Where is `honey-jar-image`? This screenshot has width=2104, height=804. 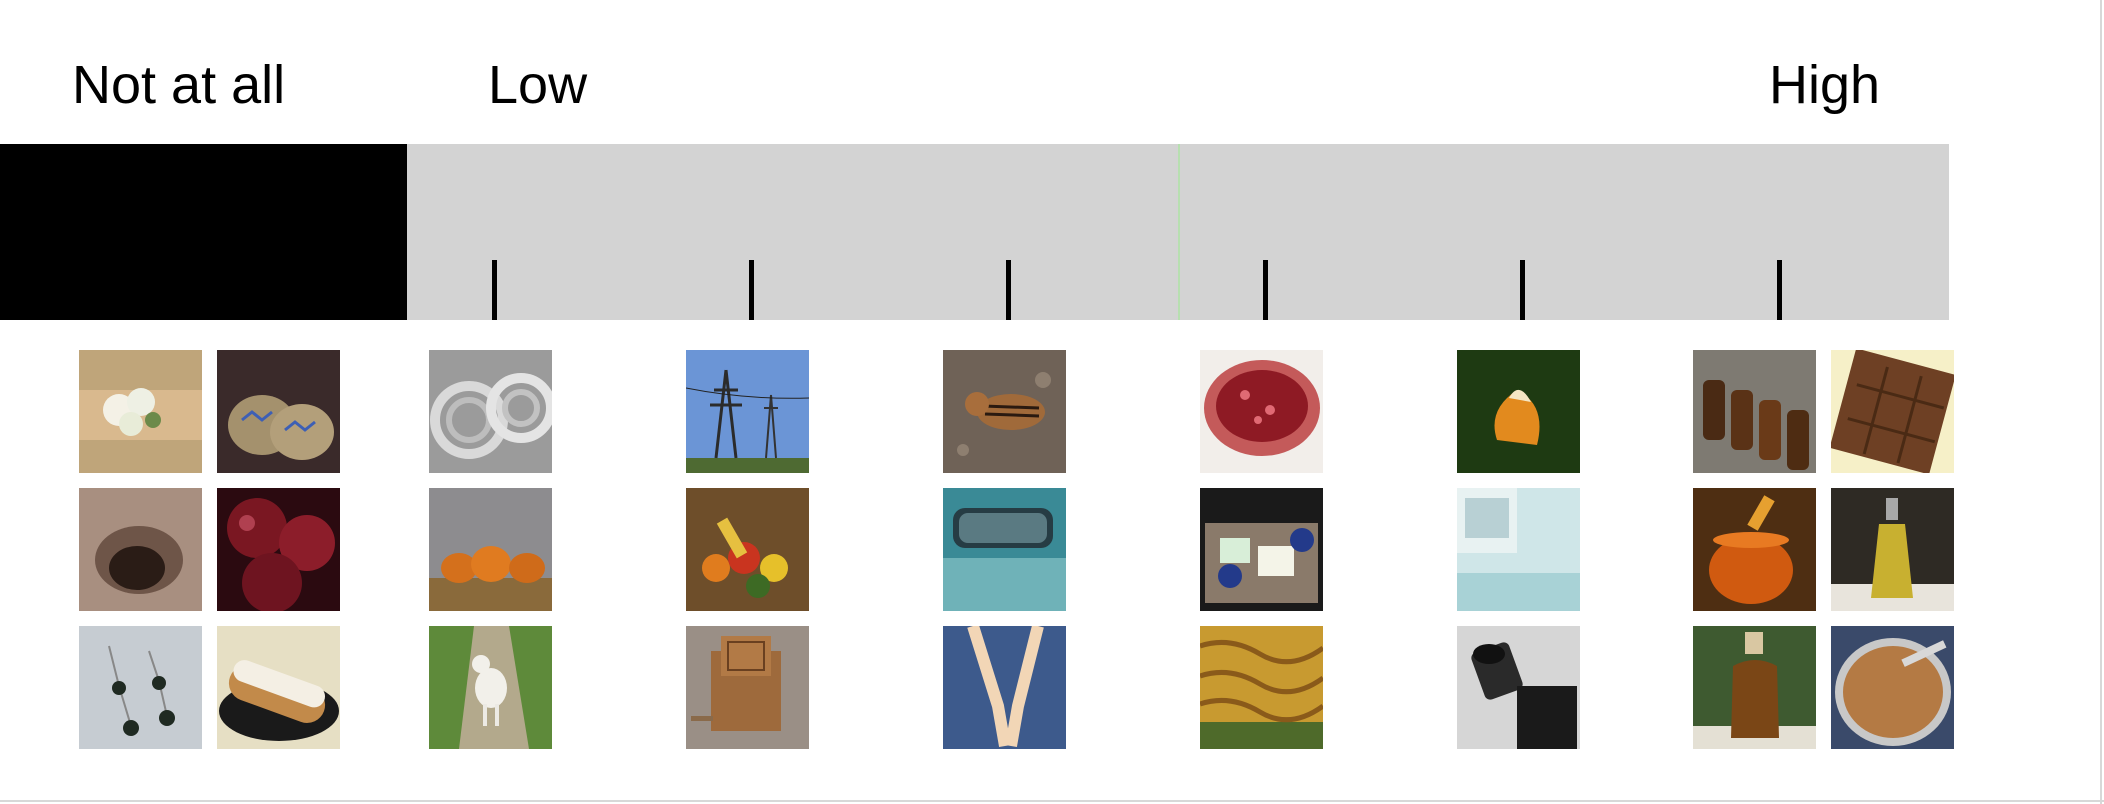
honey-jar-image is located at coordinates (1754, 549).